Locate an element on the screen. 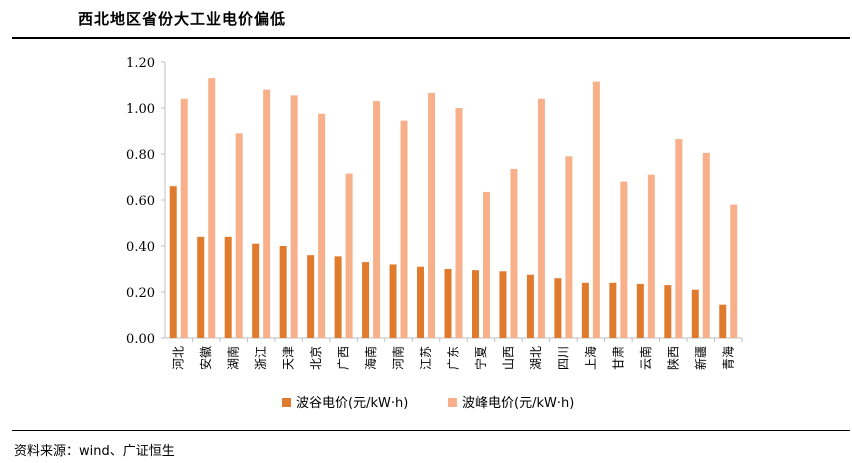 The image size is (852, 463). x-category-label: 海南 is located at coordinates (370, 358).